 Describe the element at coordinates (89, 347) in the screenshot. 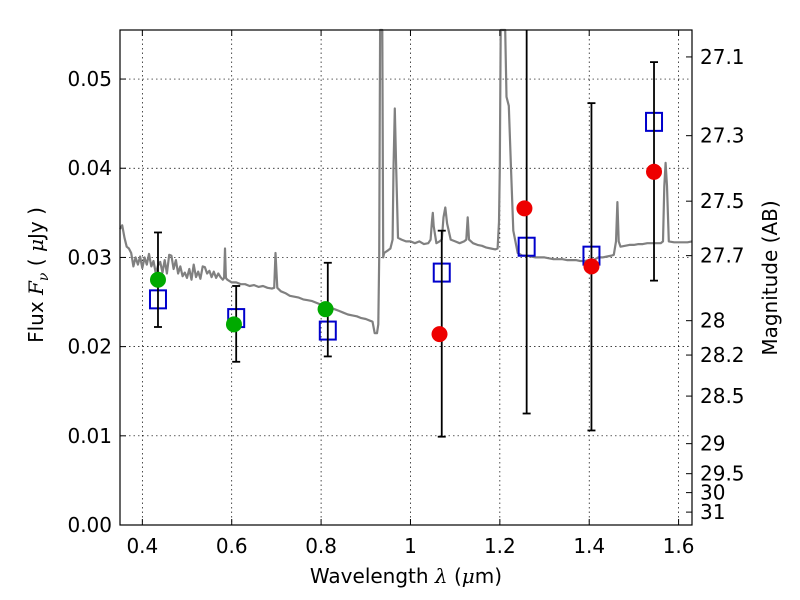

I see `y-tick-label: 0.02` at that location.